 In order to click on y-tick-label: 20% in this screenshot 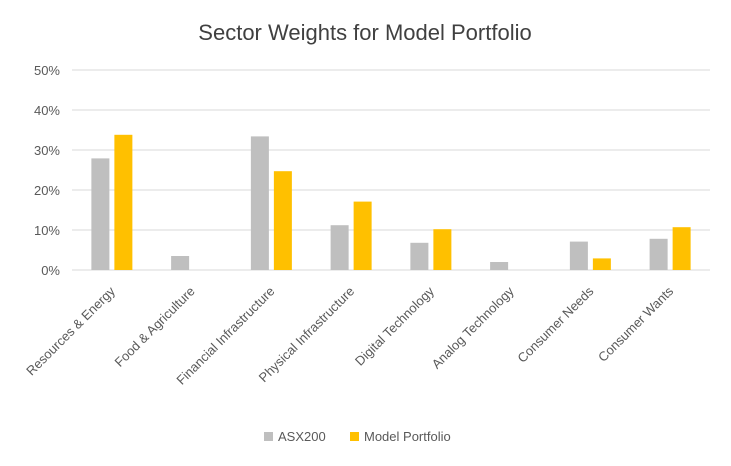, I will do `click(47, 190)`.